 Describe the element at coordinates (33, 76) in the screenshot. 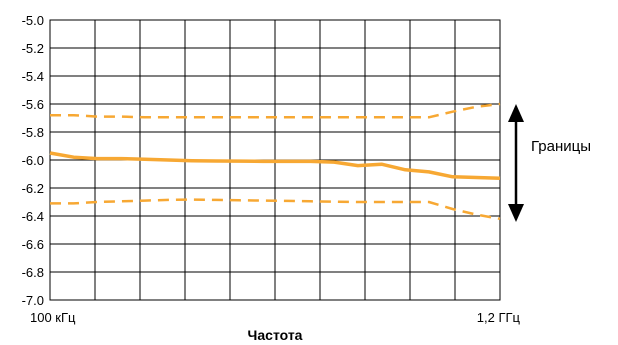

I see `y-tick-label: -5.4` at that location.